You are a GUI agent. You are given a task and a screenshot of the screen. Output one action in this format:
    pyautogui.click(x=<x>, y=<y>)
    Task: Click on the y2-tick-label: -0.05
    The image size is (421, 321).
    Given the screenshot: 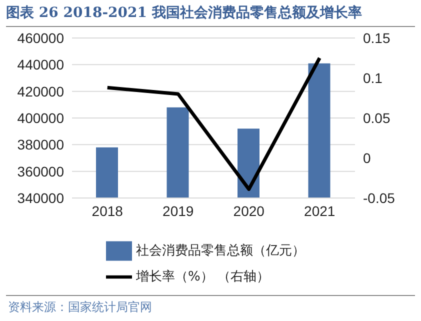 What is the action you would take?
    pyautogui.click(x=379, y=198)
    